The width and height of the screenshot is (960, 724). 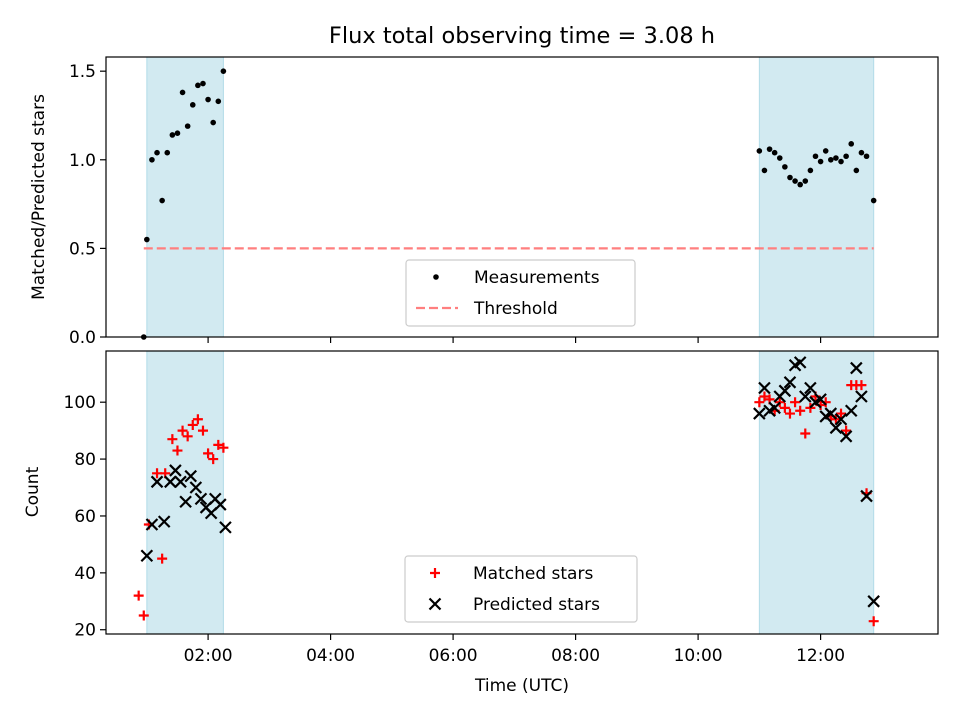 I want to click on legend: Matched stars Predicted stars, so click(x=521, y=589).